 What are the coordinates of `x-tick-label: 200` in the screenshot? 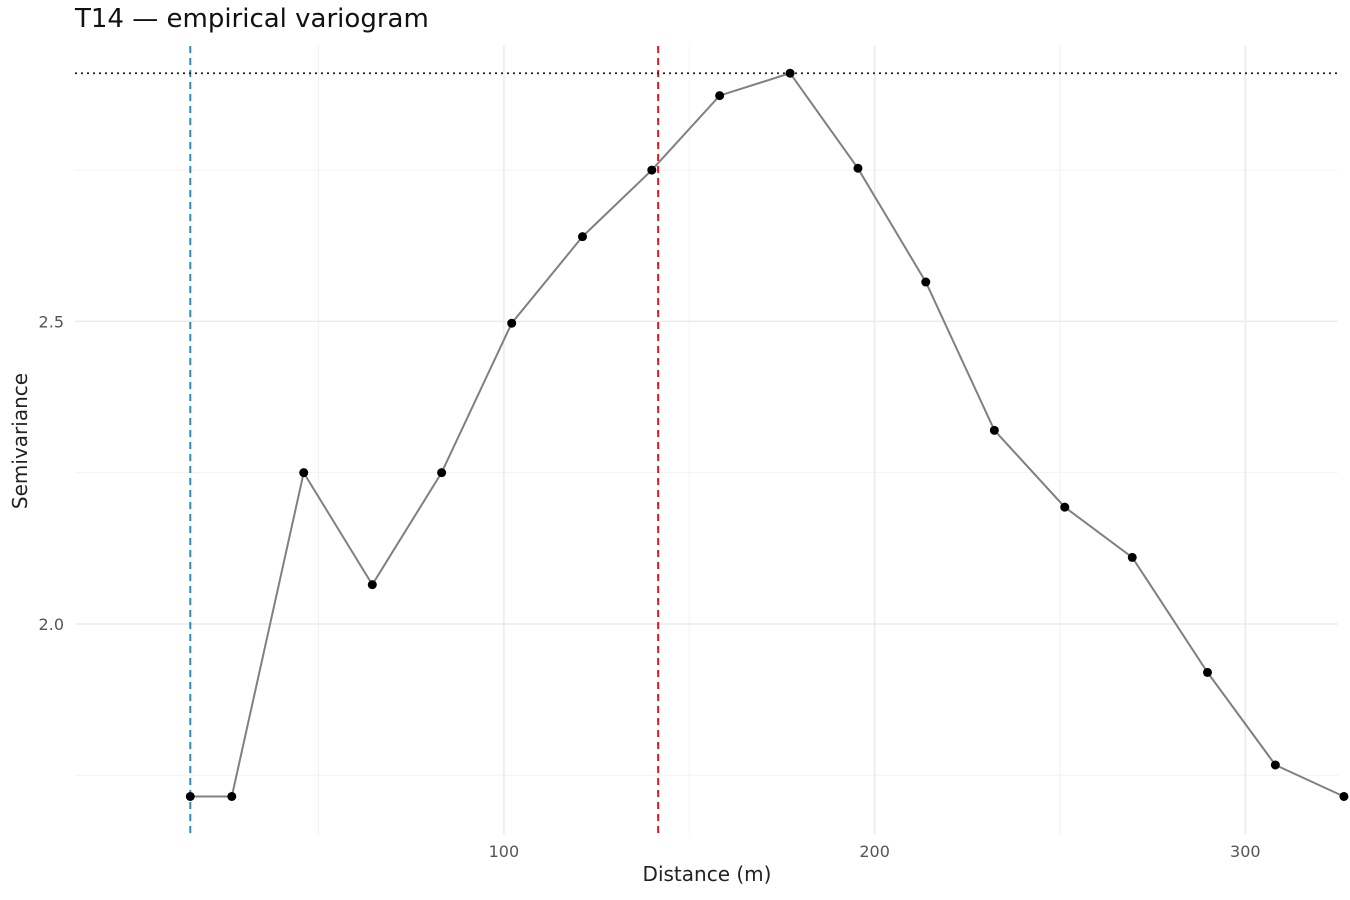 It's located at (874, 851).